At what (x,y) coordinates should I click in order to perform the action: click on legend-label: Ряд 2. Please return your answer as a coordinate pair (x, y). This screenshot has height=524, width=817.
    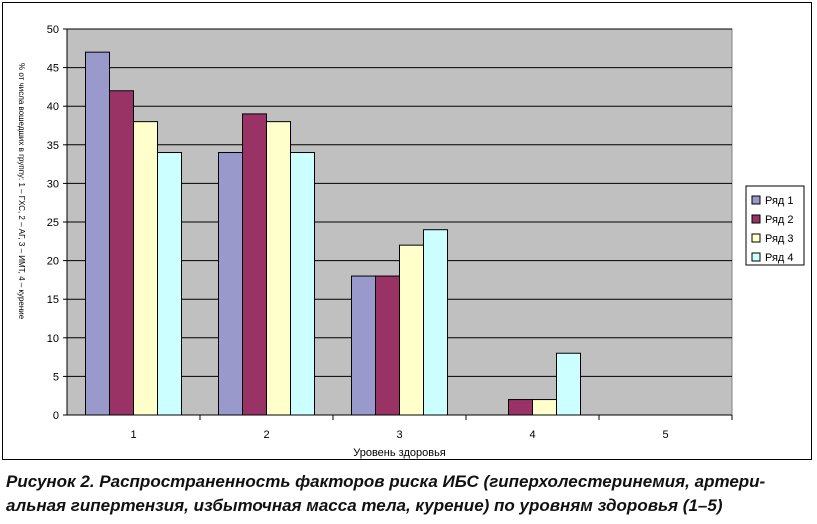
    Looking at the image, I should click on (779, 220).